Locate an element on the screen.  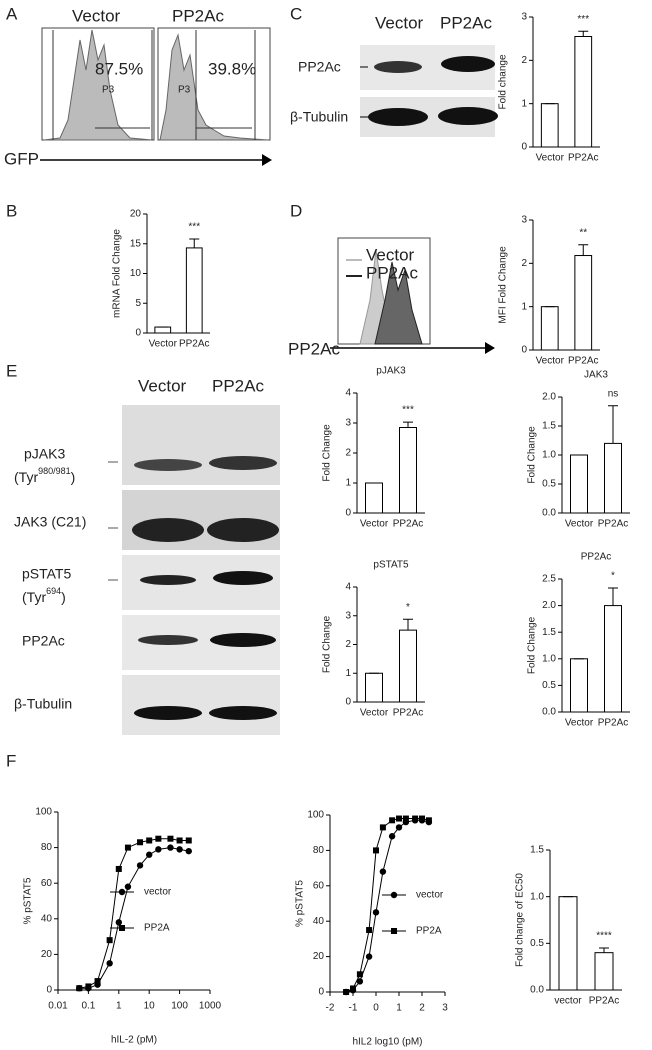
y-tick-label: 100 is located at coordinates (315, 815).